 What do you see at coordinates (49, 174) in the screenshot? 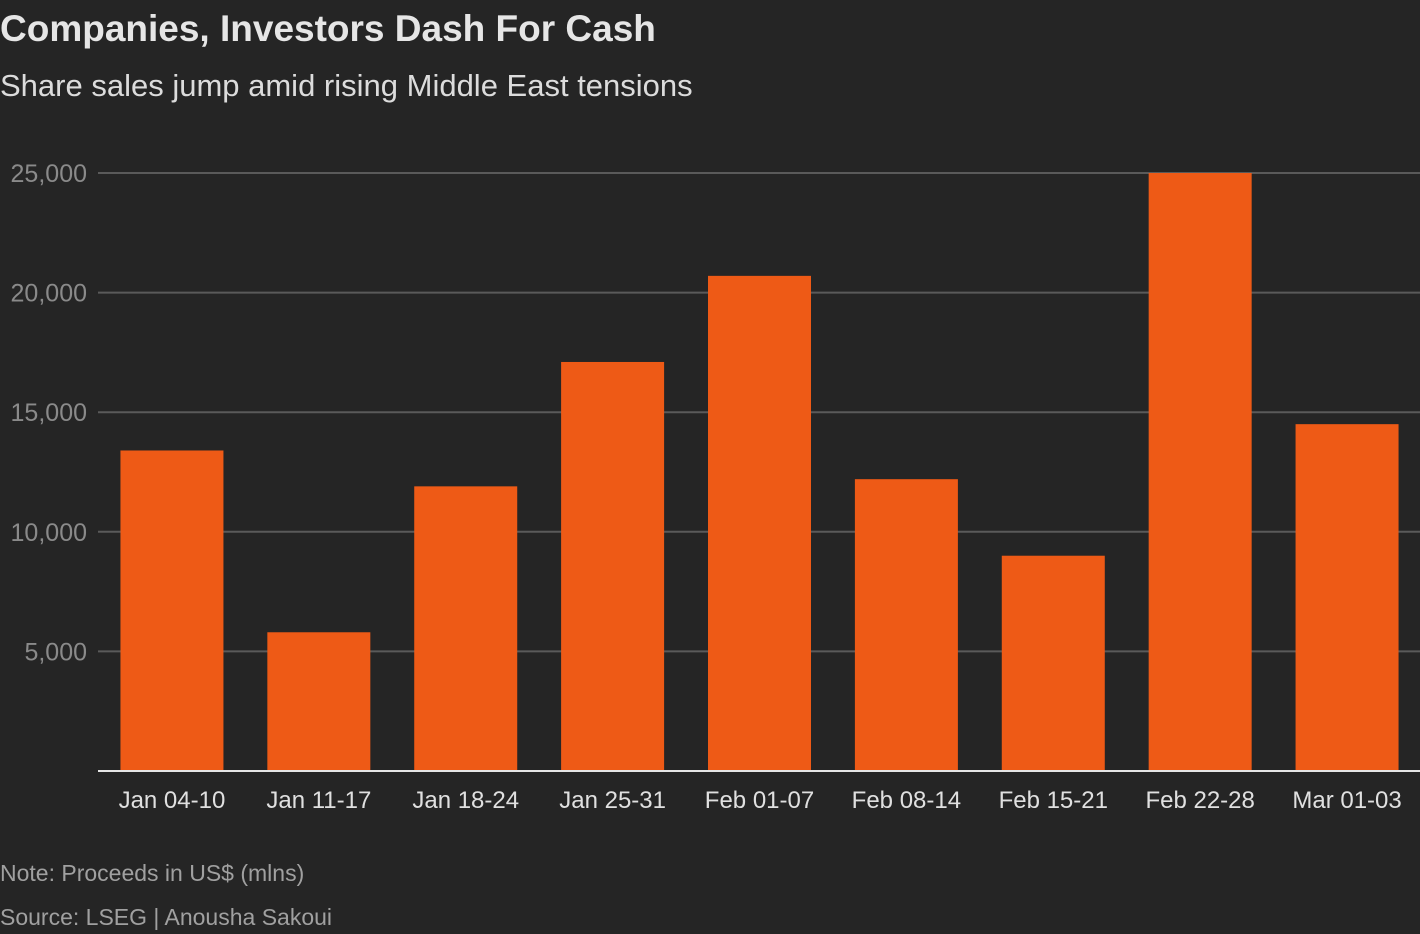
I see `y-tick-label: 25,000` at bounding box center [49, 174].